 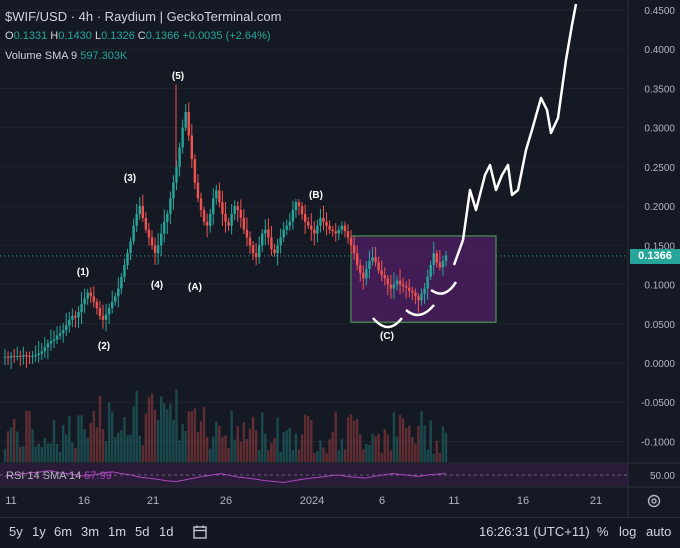 What do you see at coordinates (659, 129) in the screenshot?
I see `price-tick-label: 0.3000` at bounding box center [659, 129].